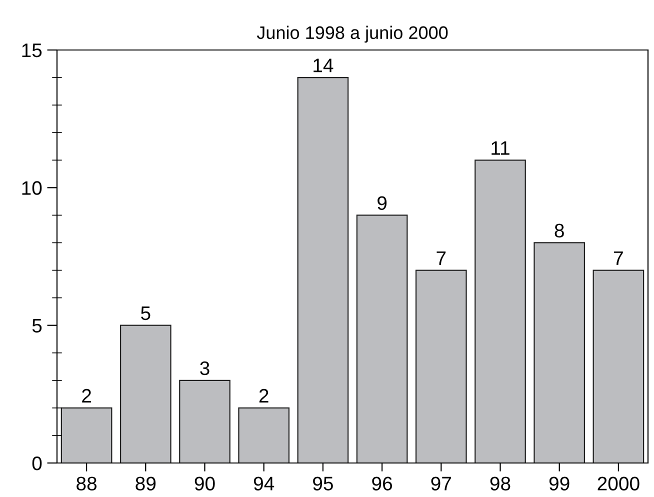  Describe the element at coordinates (37, 326) in the screenshot. I see `y-tick-label: 5` at that location.